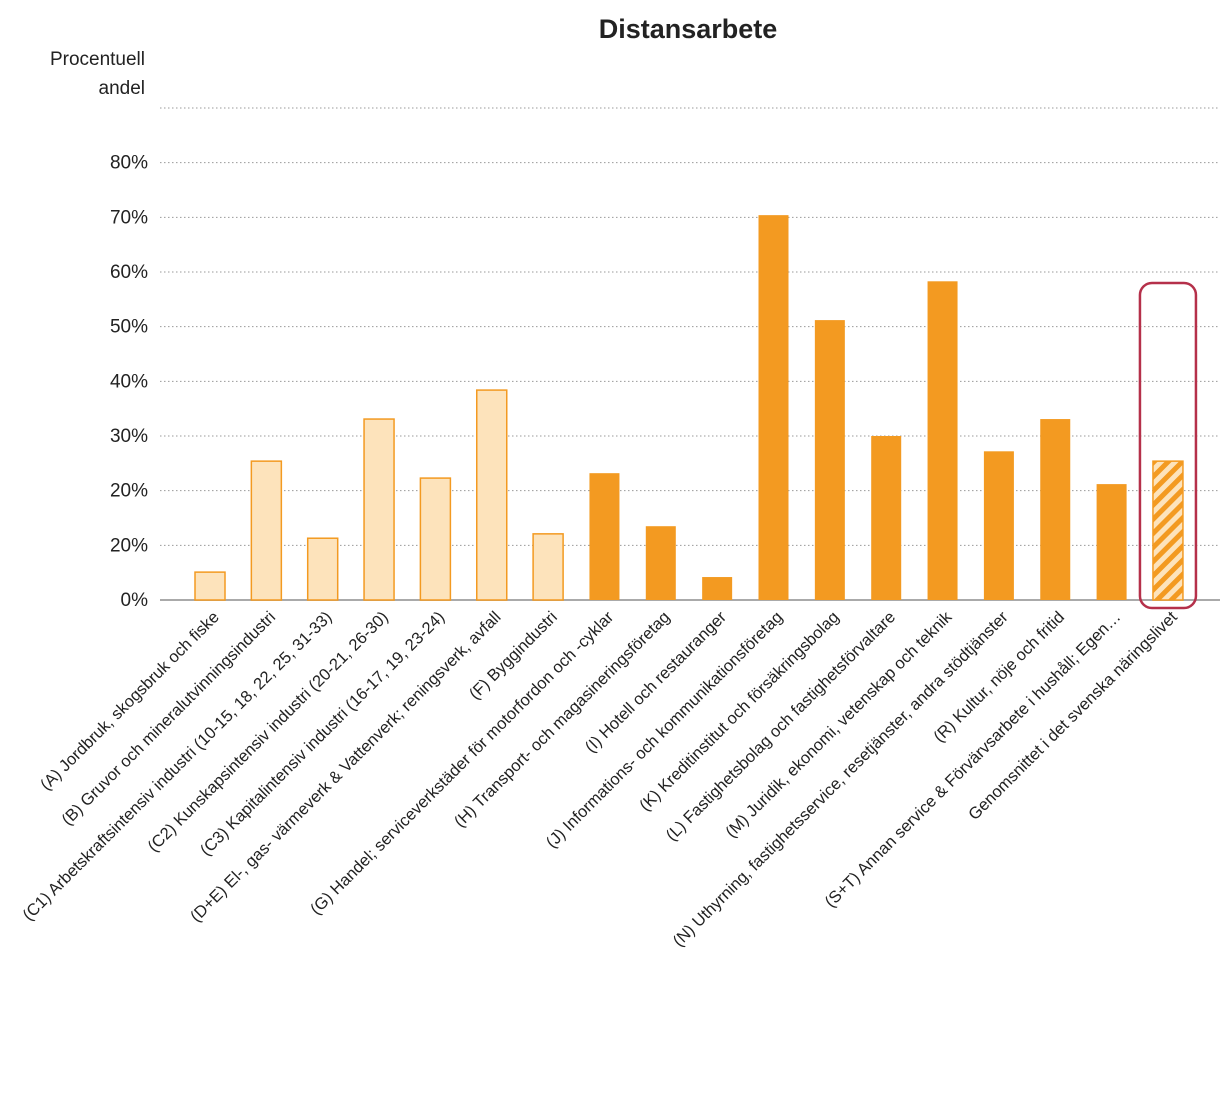  I want to click on highlight-box, so click(1168, 445).